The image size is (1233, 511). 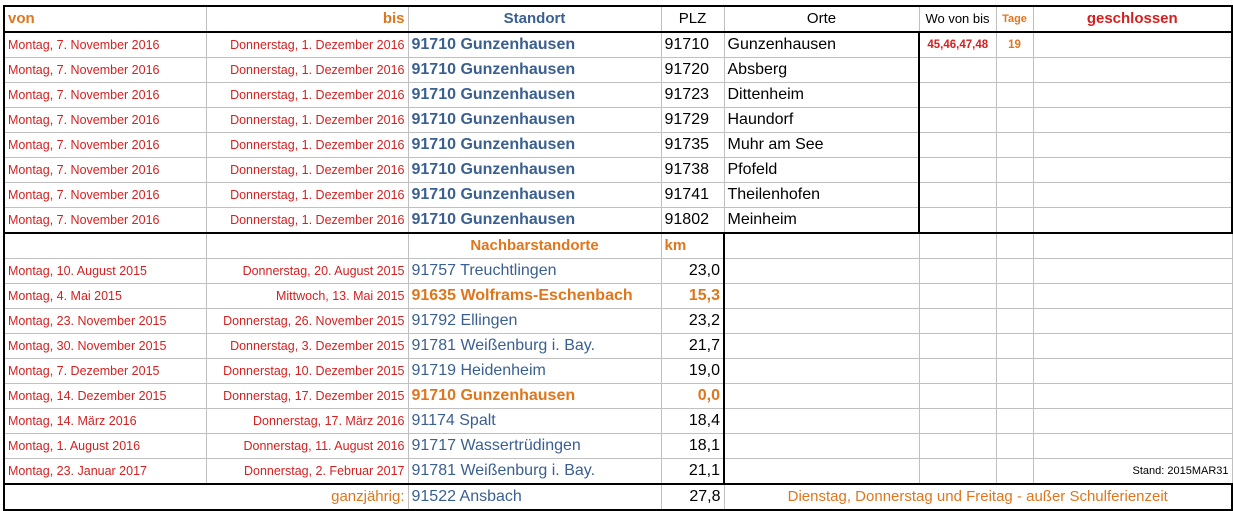 I want to click on header-von: von, so click(x=105, y=19).